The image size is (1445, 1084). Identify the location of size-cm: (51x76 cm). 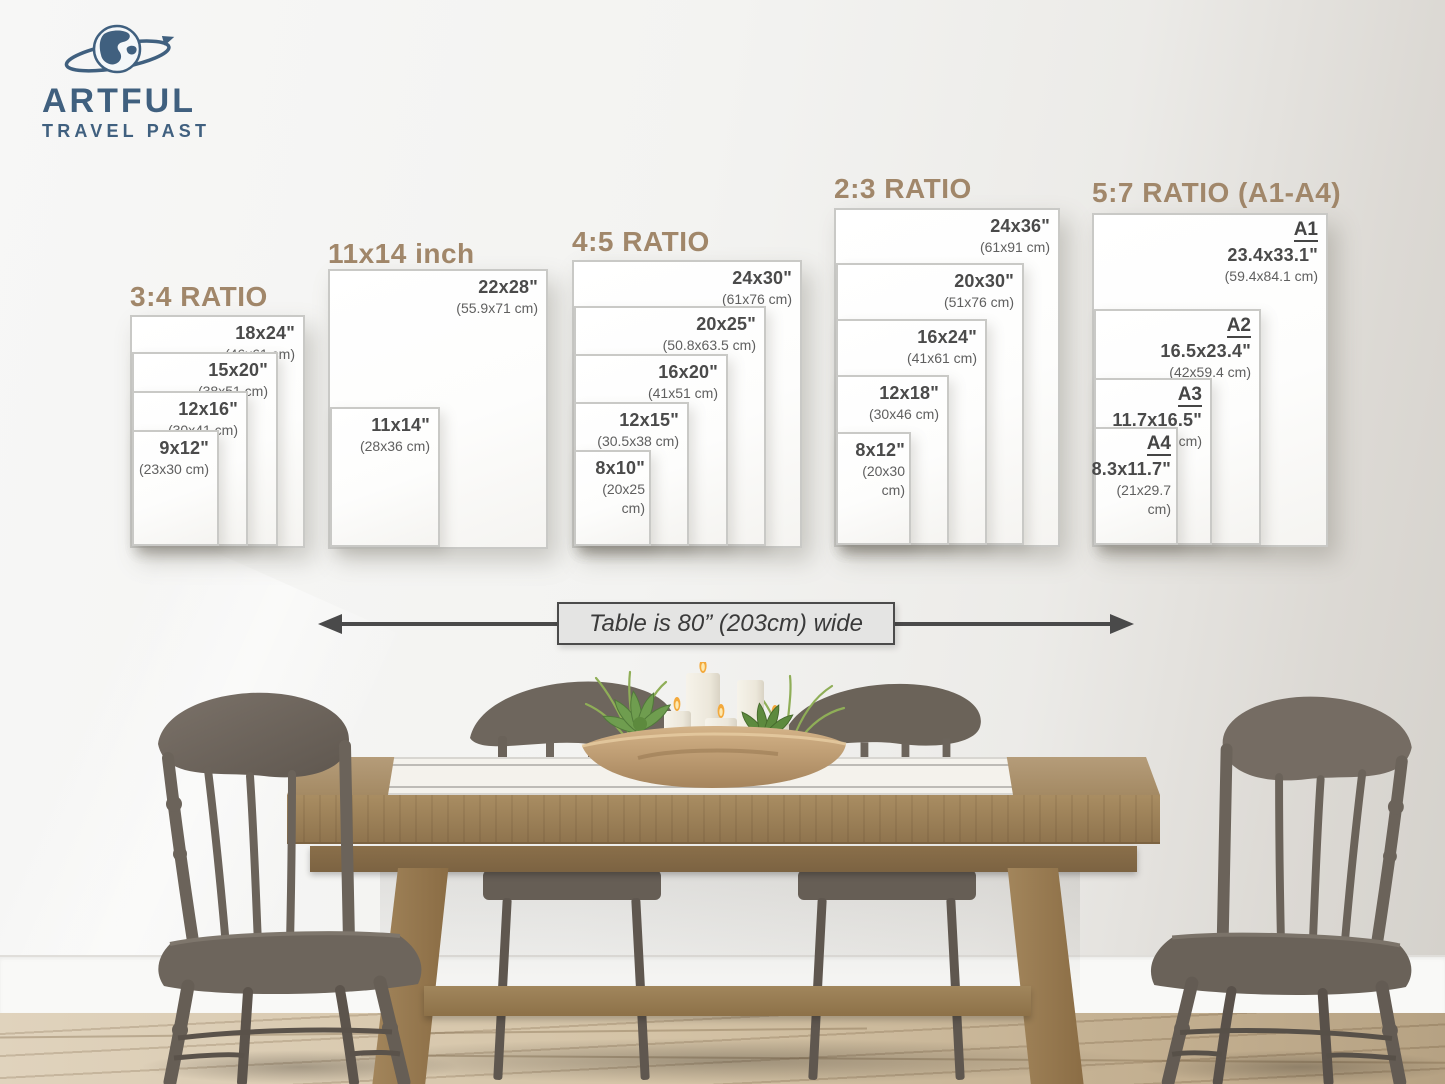
(978, 302).